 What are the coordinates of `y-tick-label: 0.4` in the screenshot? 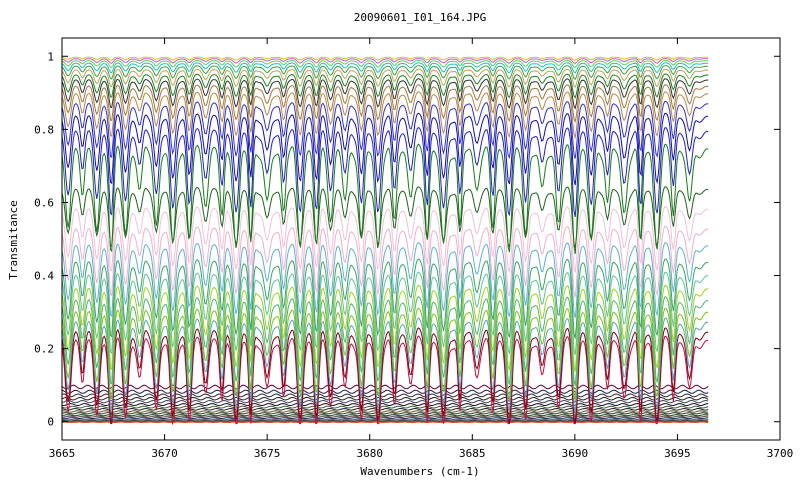 It's located at (44, 276).